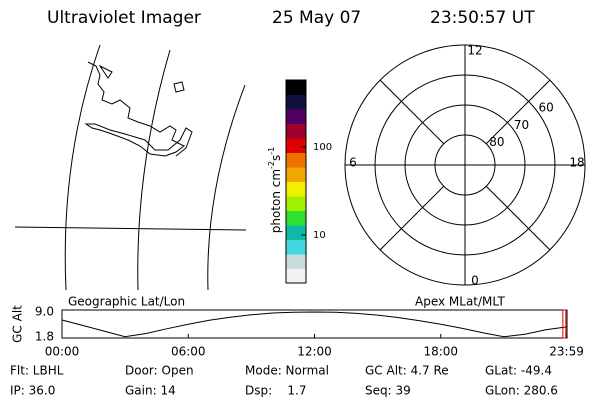  I want to click on label-part: s, so click(276, 158).